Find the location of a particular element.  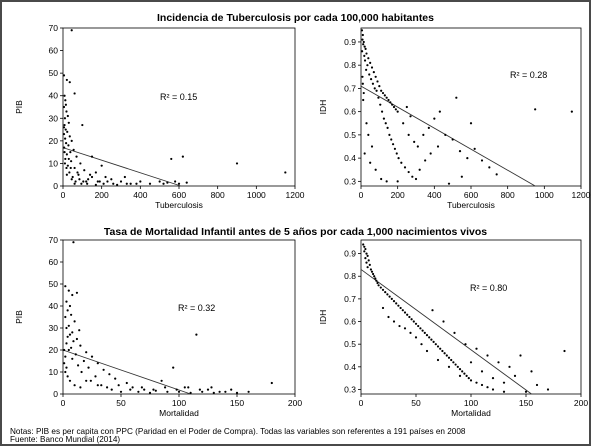

x-tick-label: 1000 is located at coordinates (544, 195).